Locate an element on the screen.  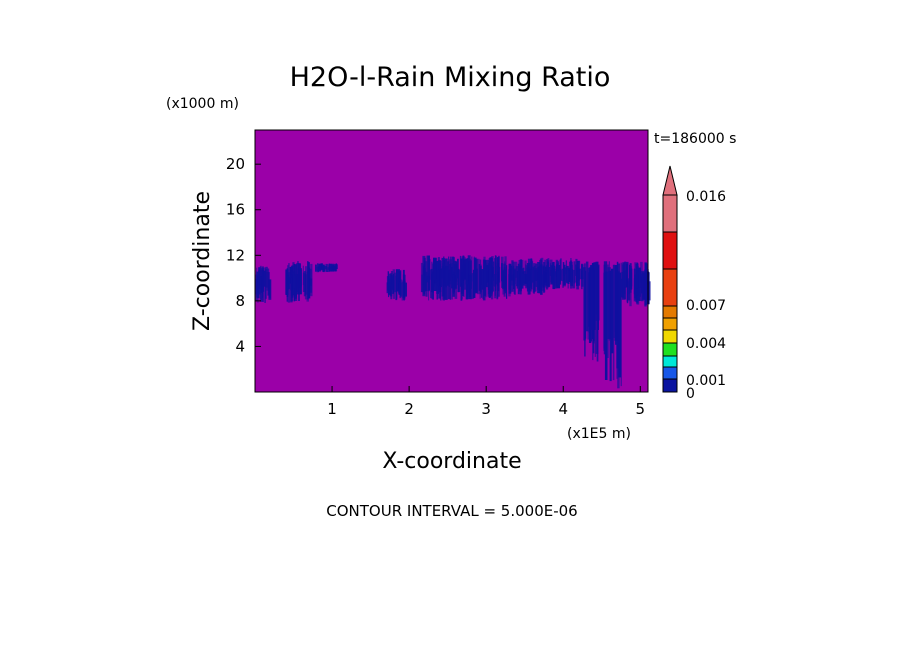
x-unit-label: (x1E5 m) is located at coordinates (599, 434).